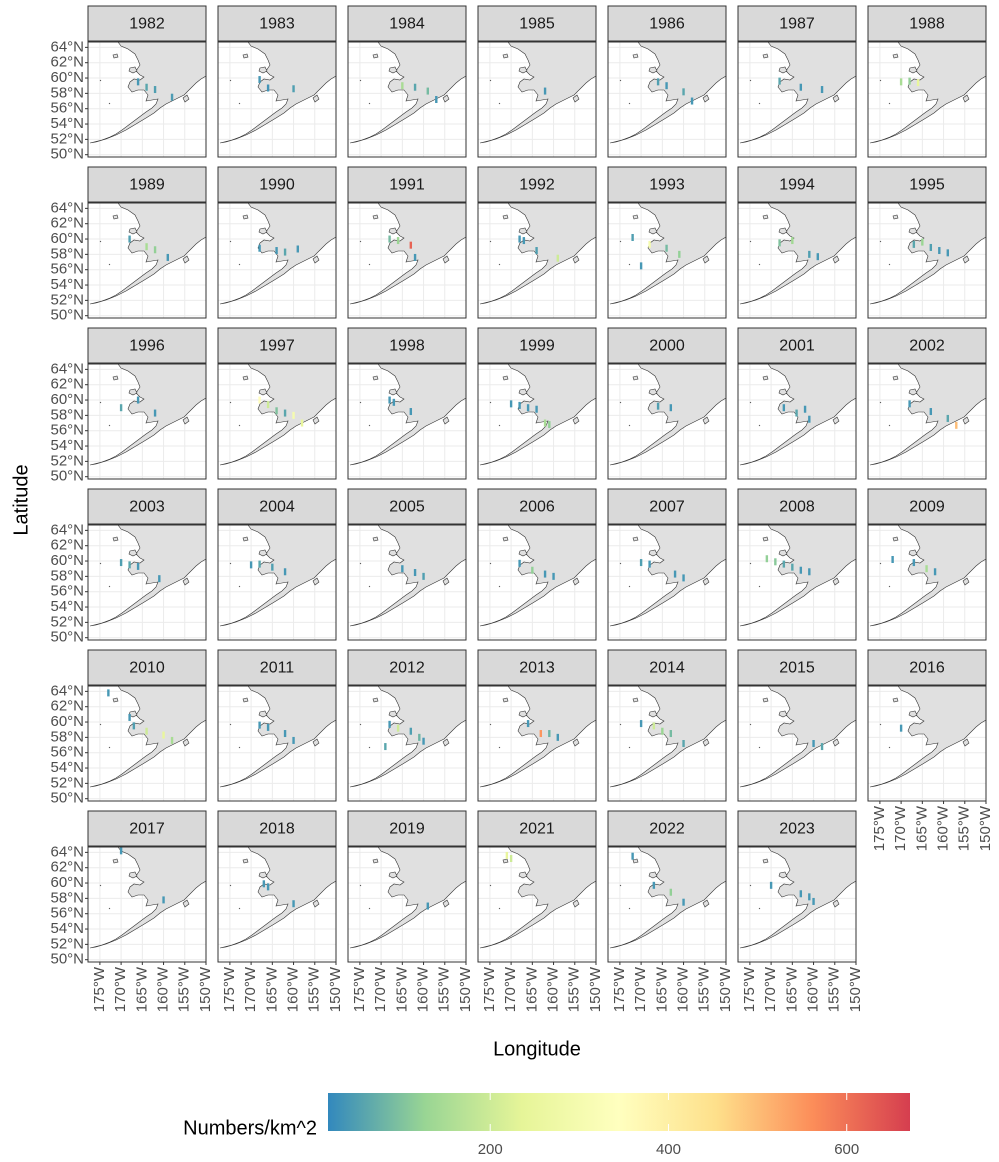 The image size is (999, 1162). Describe the element at coordinates (490, 1149) in the screenshot. I see `colorbar-tick-label: 200` at that location.